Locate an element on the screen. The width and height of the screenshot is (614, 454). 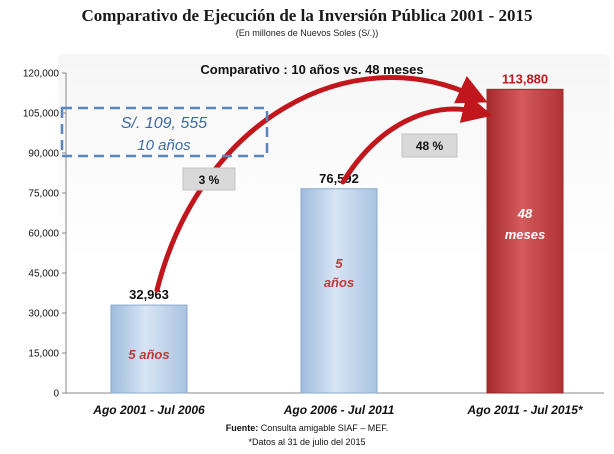
pct-label-small: 3 % is located at coordinates (209, 180).